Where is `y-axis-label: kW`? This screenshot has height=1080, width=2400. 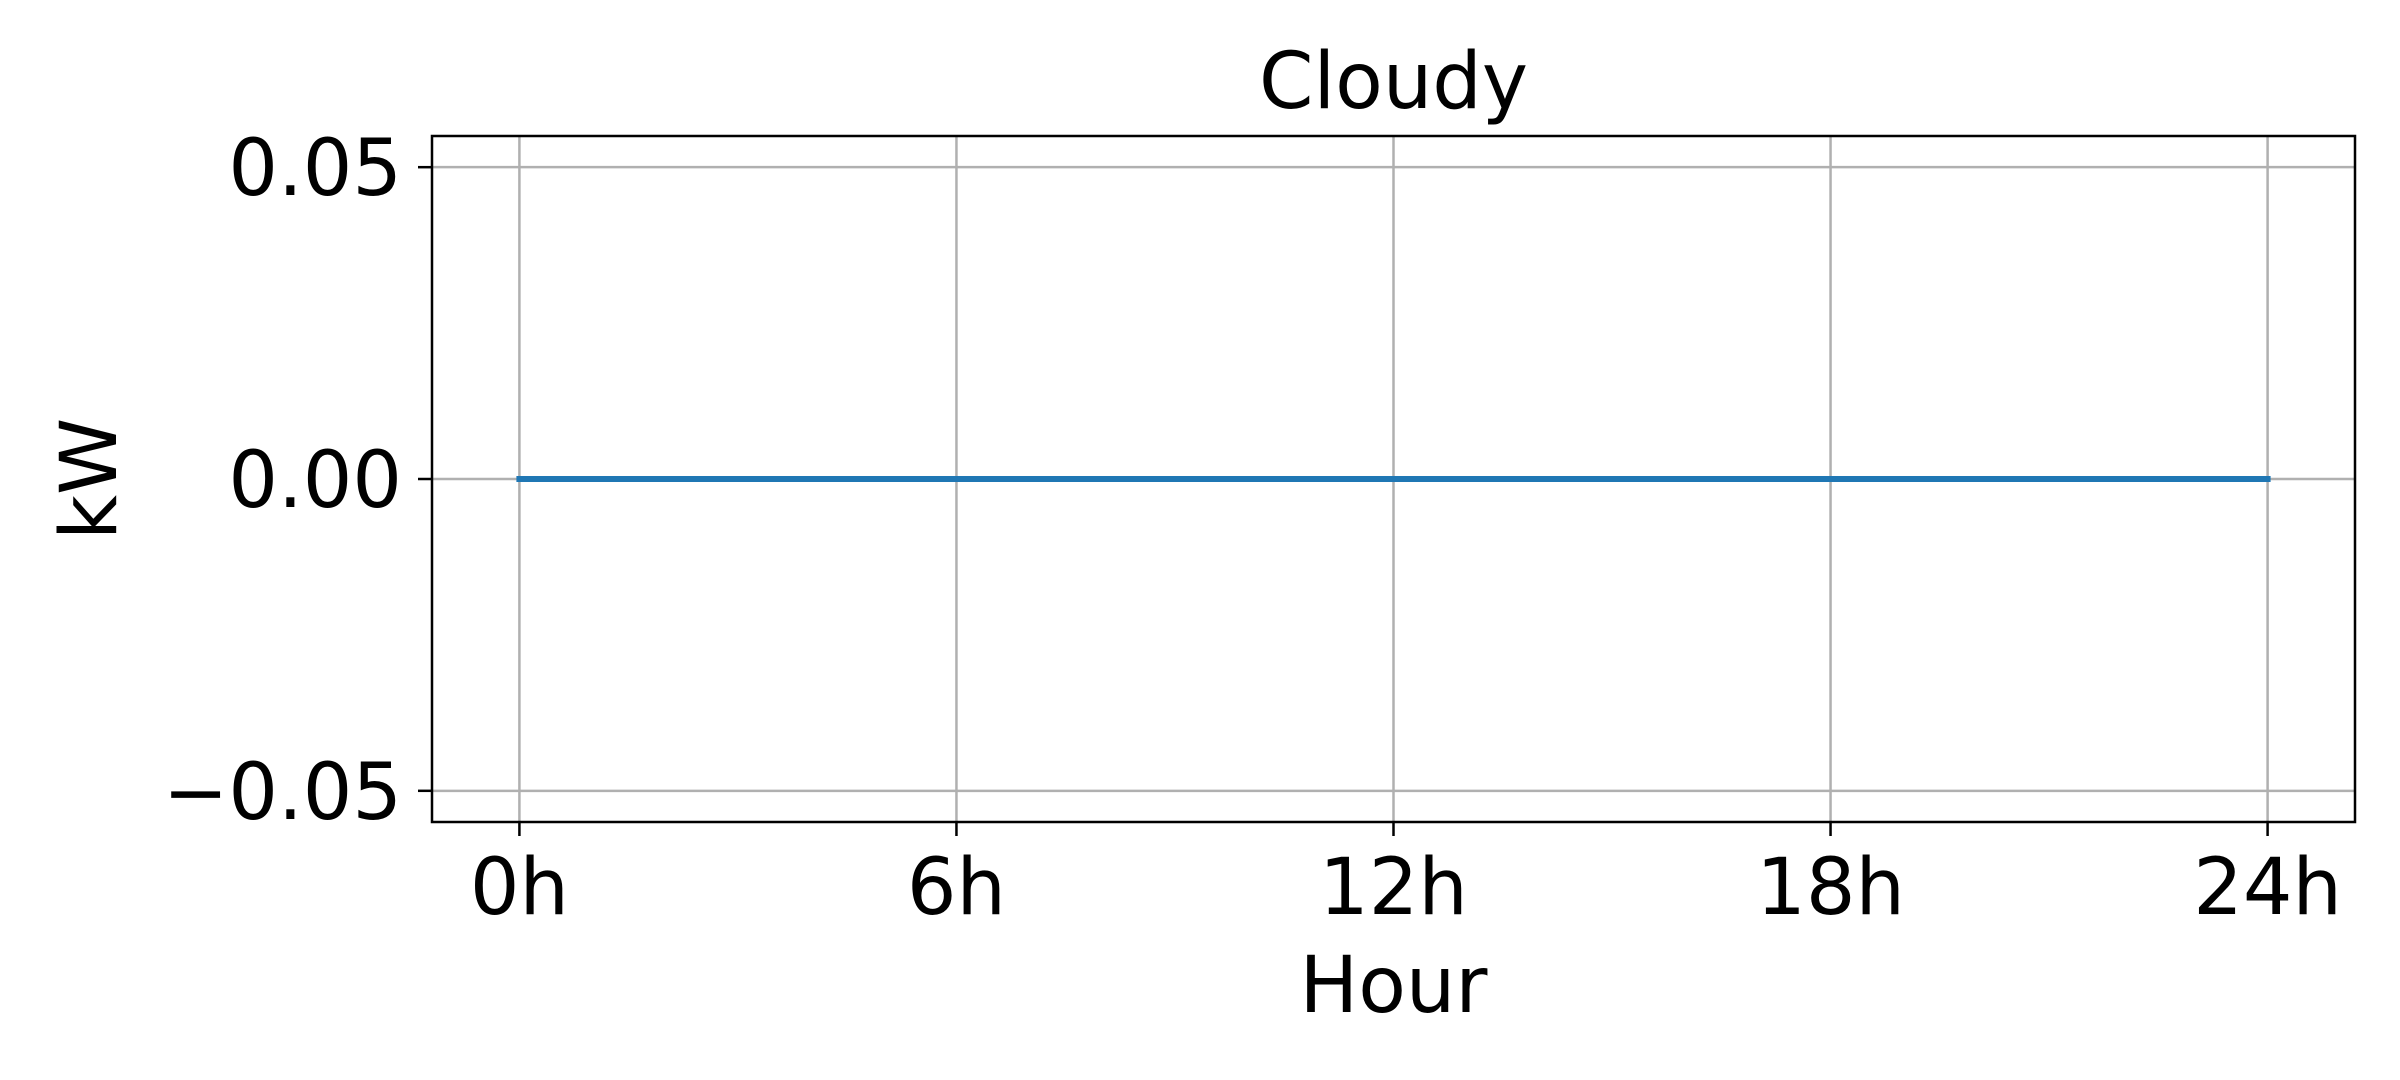 y-axis-label: kW is located at coordinates (90, 479).